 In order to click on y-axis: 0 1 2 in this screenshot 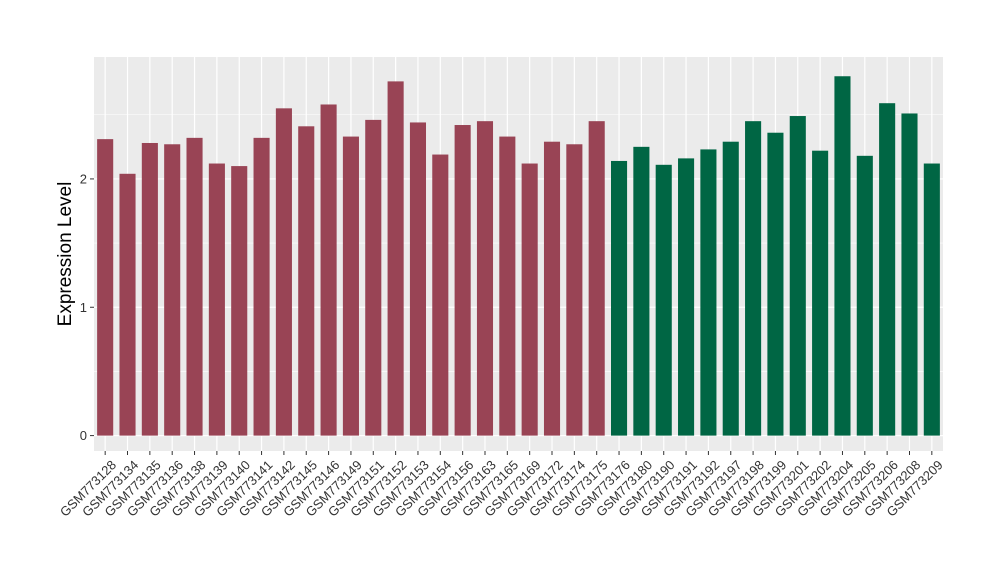, I will do `click(87, 307)`.